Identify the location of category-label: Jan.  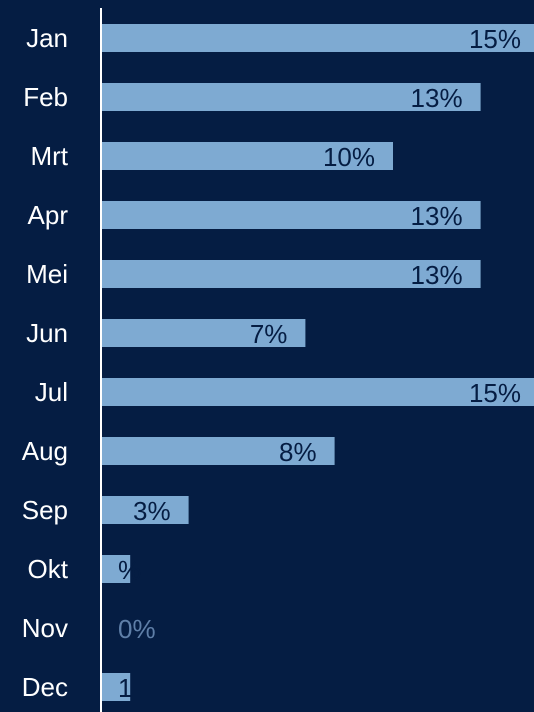
(47, 38).